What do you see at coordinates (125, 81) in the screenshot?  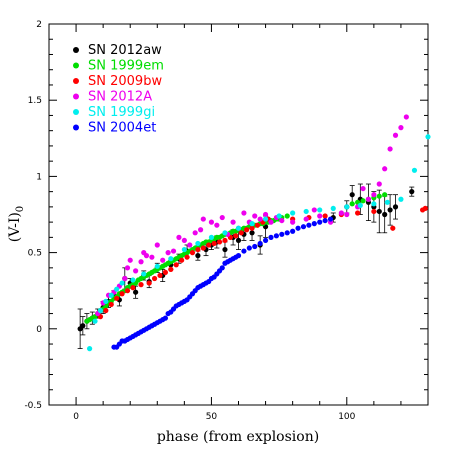 I see `legend-label: SN 2009bw` at bounding box center [125, 81].